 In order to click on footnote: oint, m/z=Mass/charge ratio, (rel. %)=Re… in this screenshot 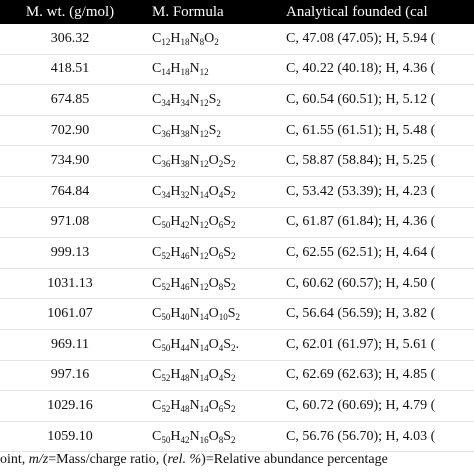, I will do `click(237, 460)`.